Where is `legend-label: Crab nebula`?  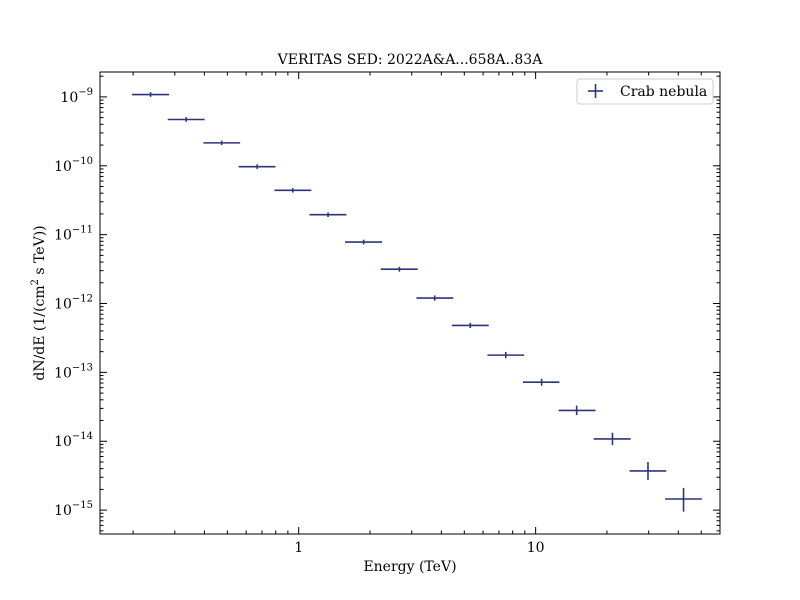
legend-label: Crab nebula is located at coordinates (663, 92).